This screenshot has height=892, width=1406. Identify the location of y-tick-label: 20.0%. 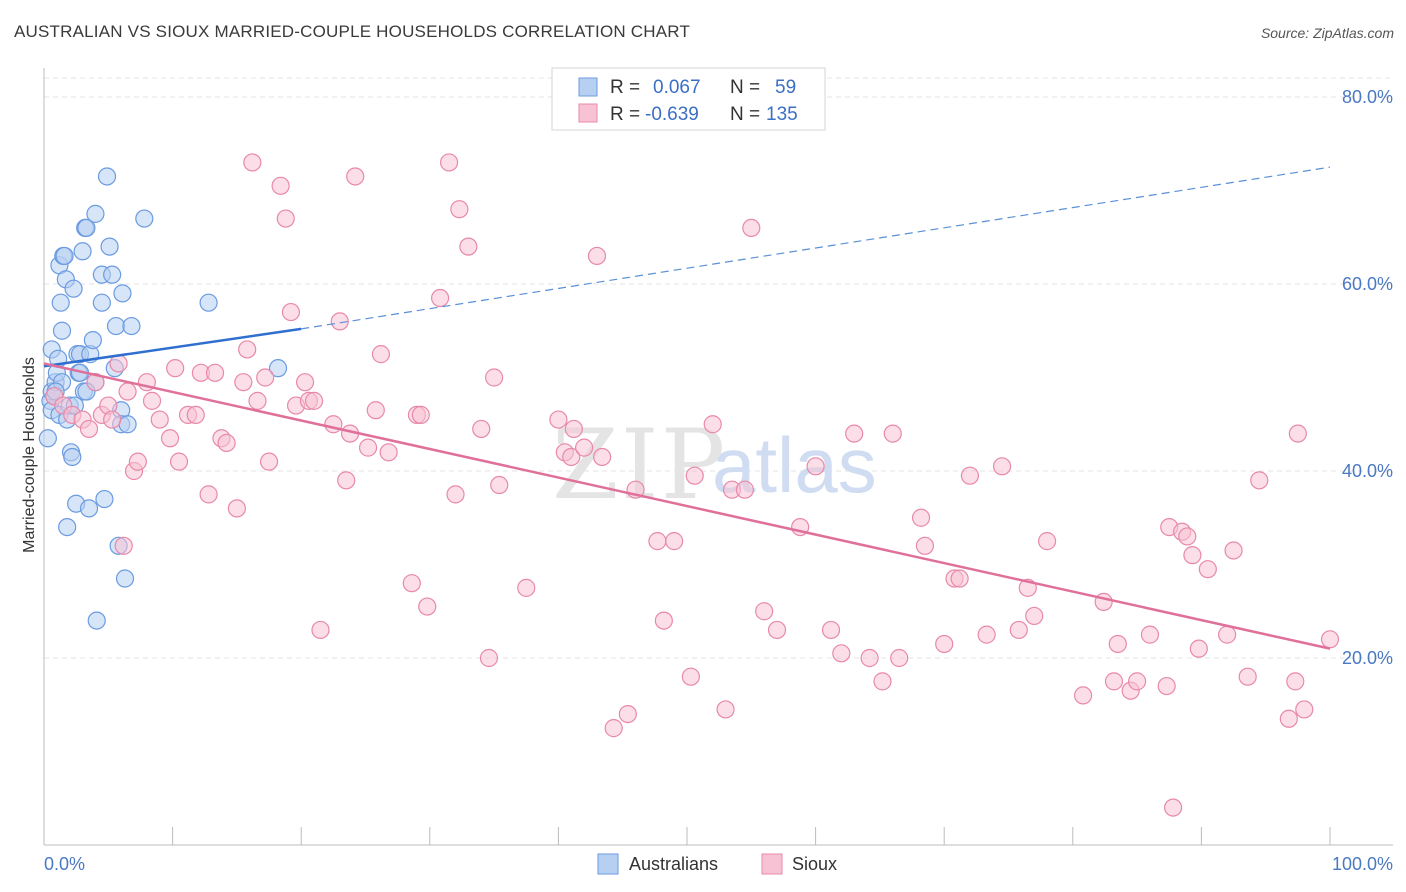
(1367, 658).